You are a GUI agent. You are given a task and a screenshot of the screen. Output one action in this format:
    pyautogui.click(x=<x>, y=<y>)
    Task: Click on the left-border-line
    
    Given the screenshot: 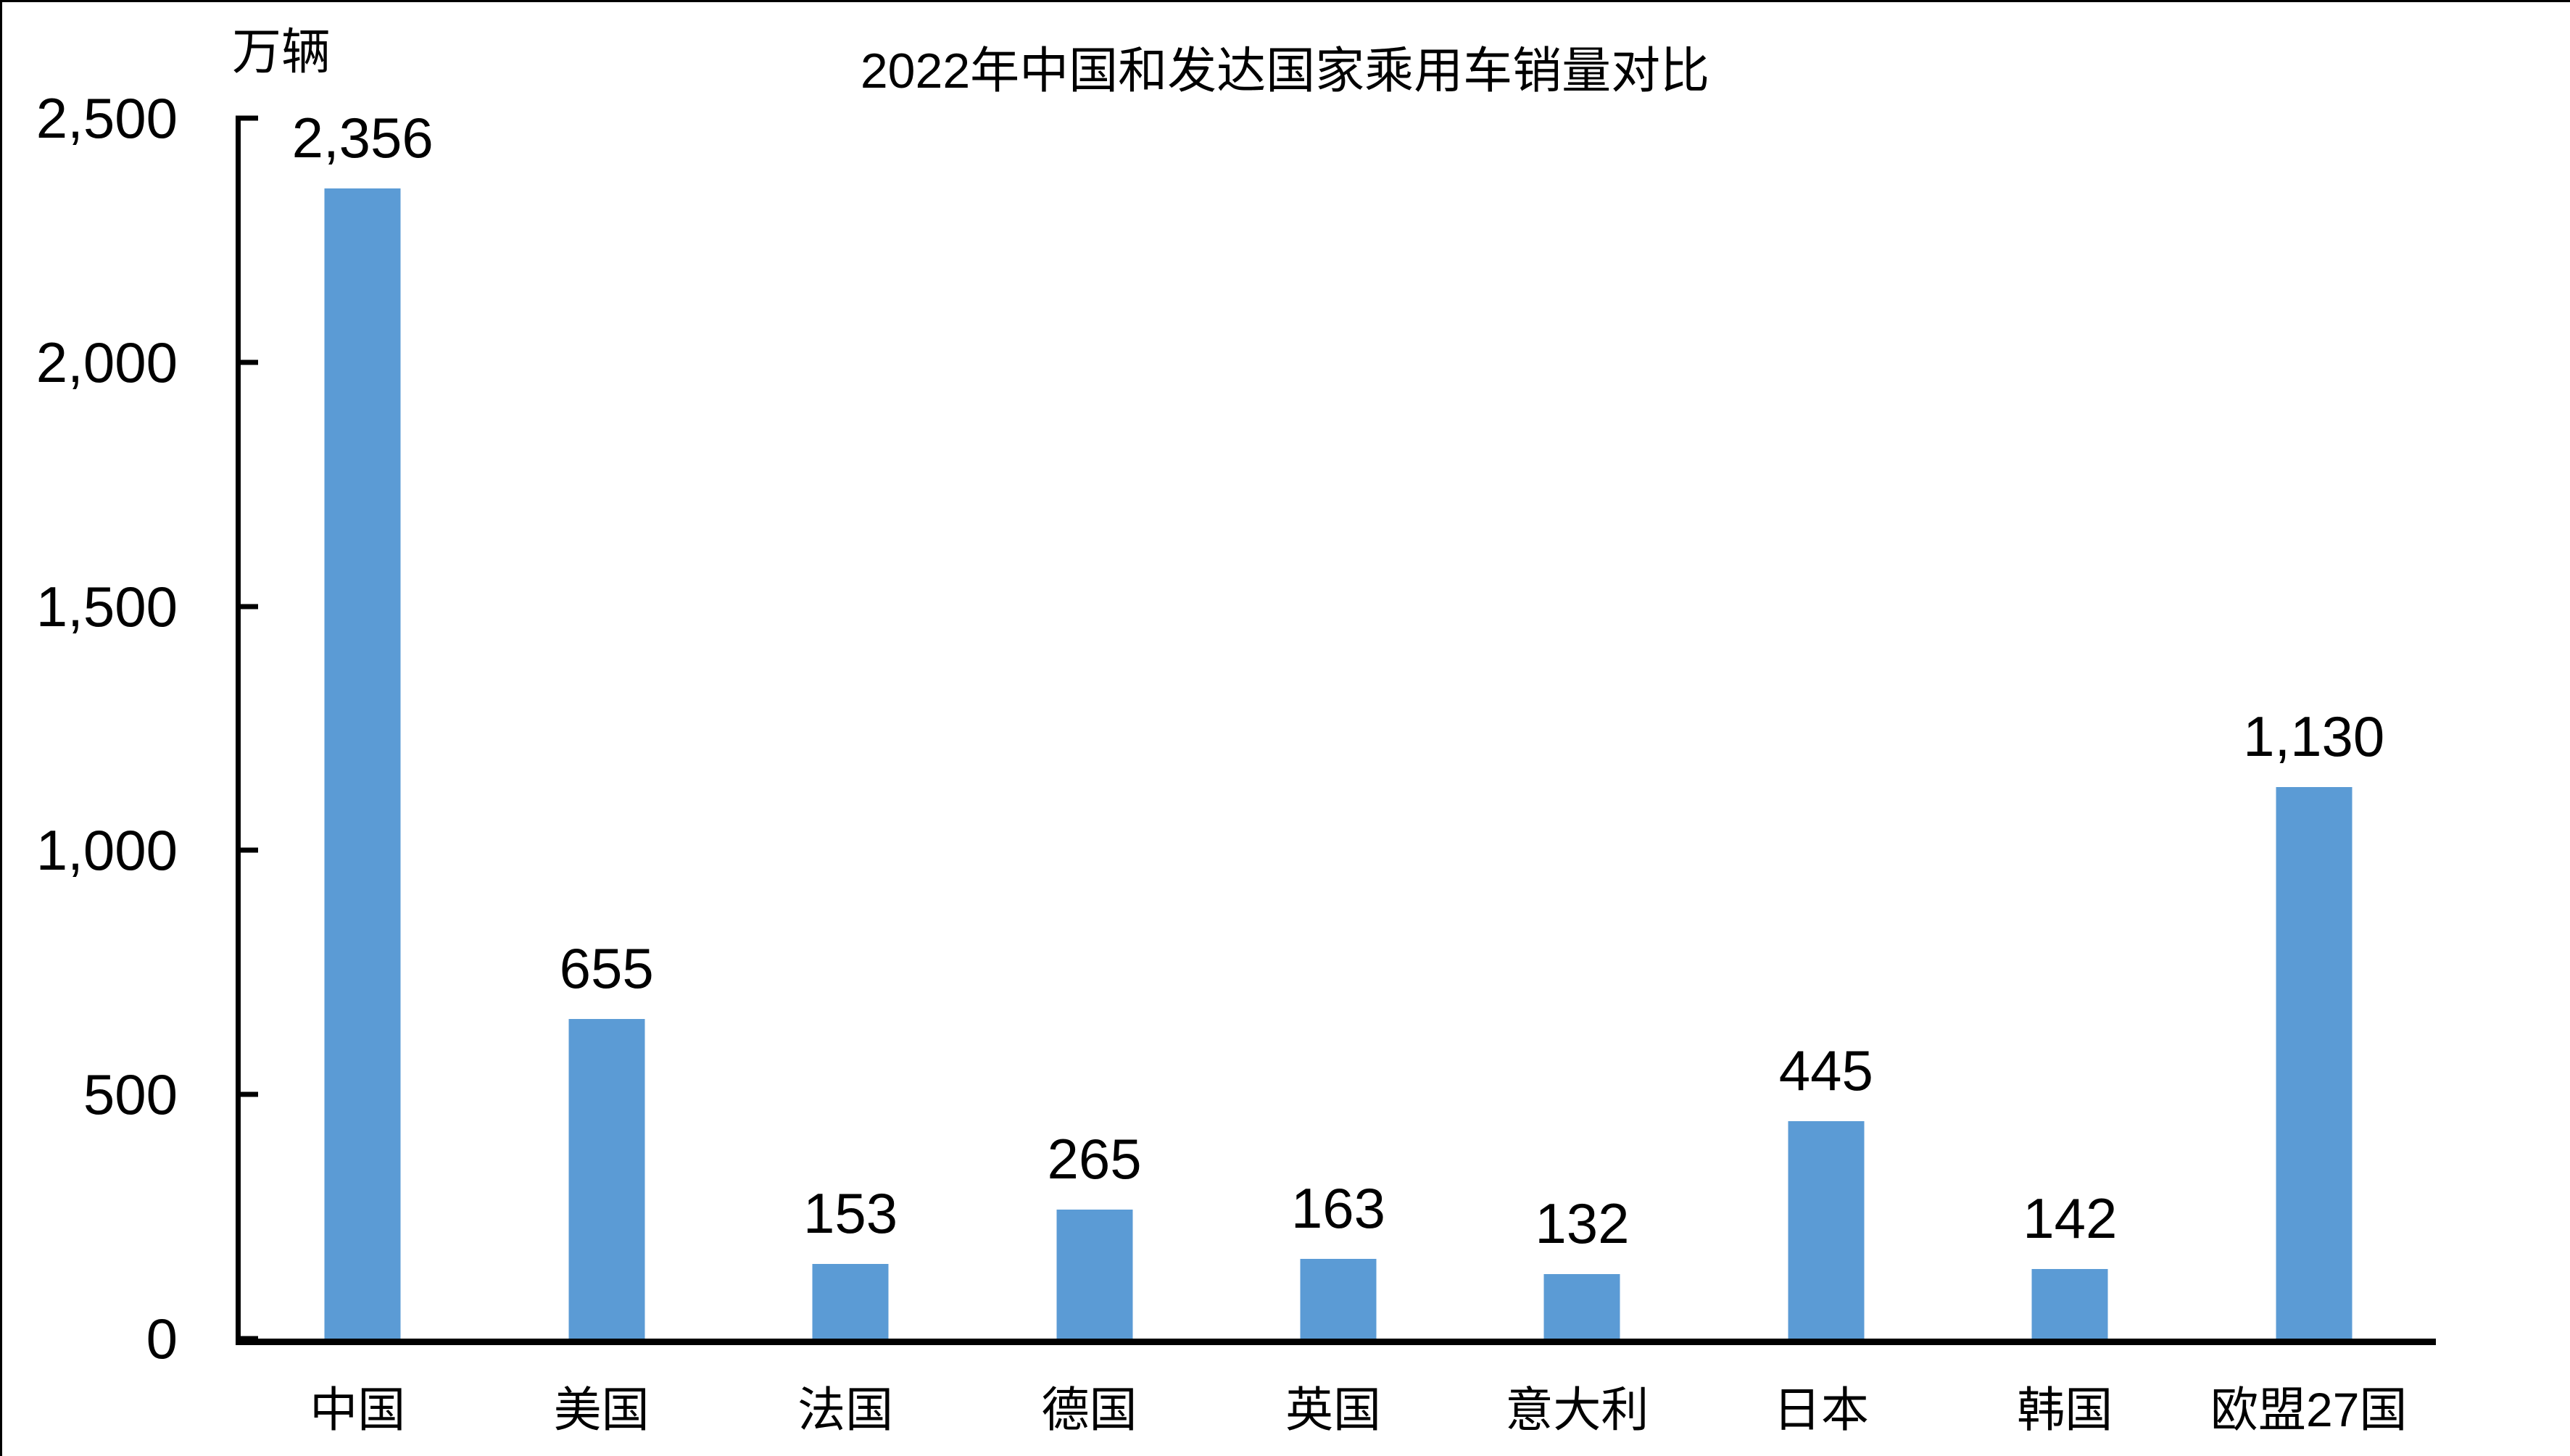 What is the action you would take?
    pyautogui.click(x=1, y=728)
    